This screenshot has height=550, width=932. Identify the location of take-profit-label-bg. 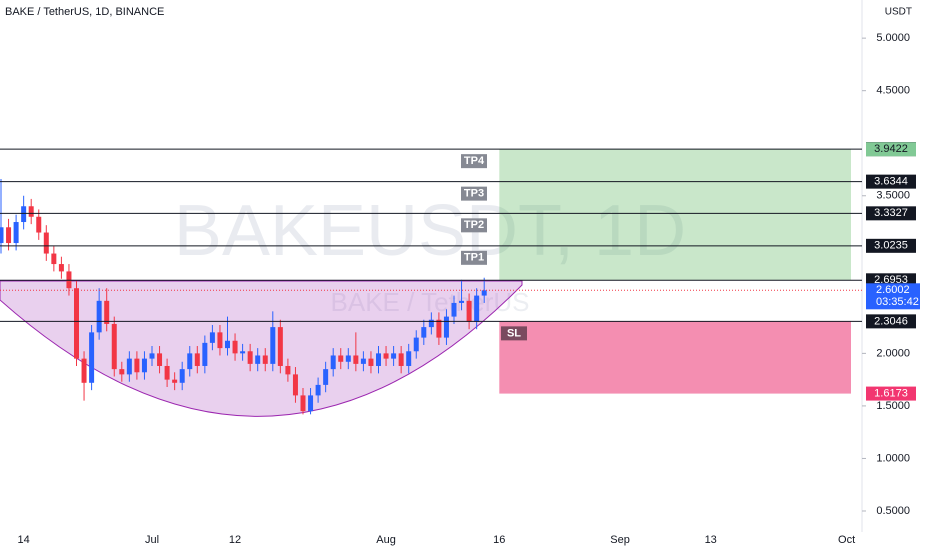
(891, 149).